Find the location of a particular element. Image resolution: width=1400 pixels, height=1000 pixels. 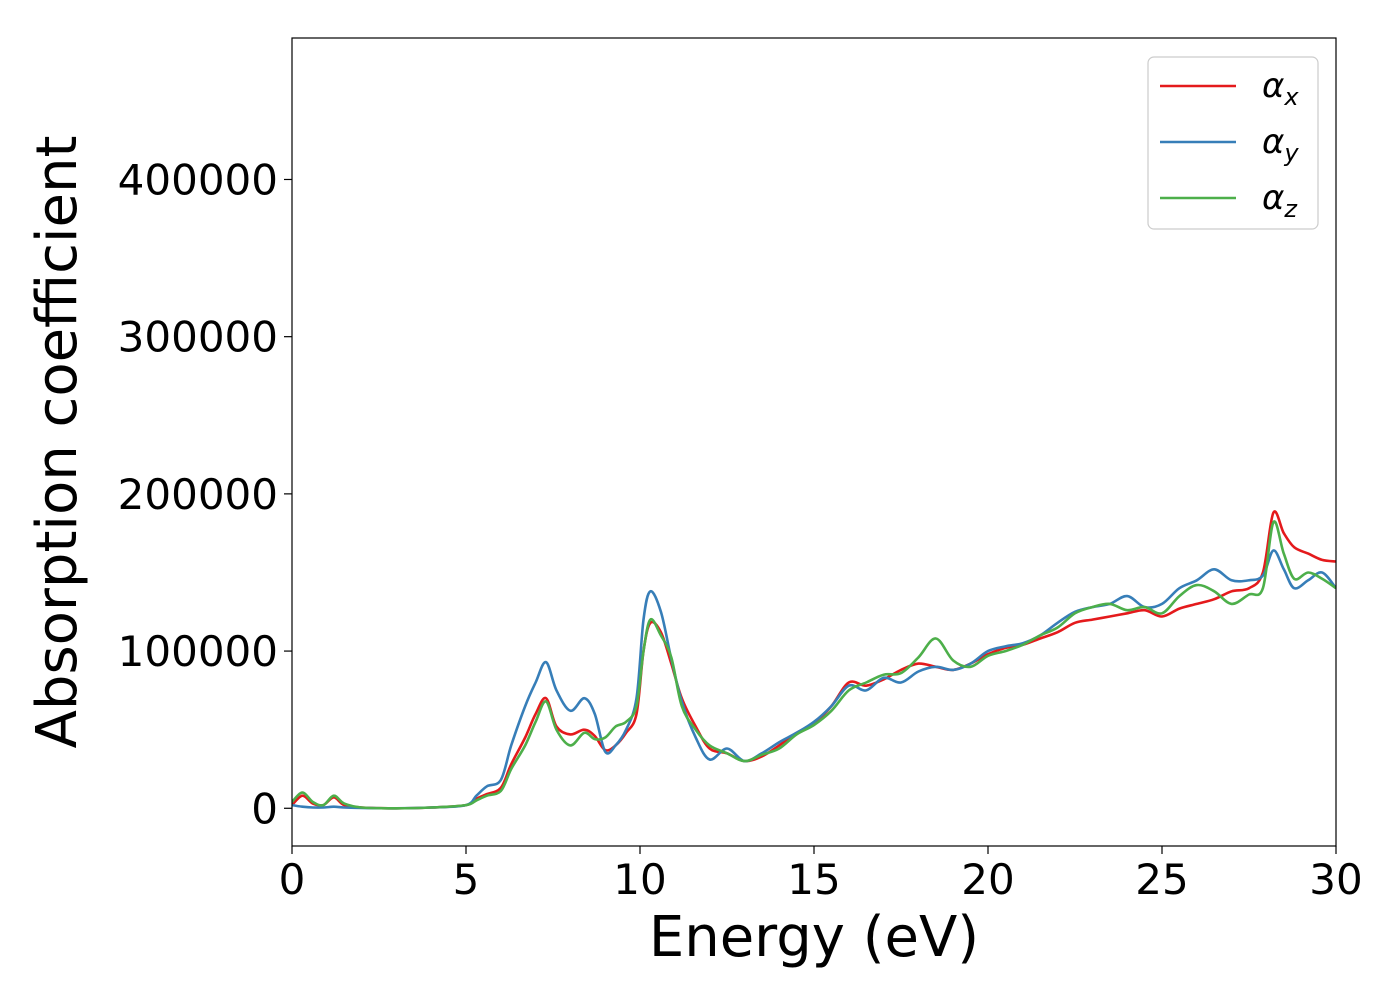

x-axis-ticks: 0 5 10 15 20 25 30 is located at coordinates (821, 875).